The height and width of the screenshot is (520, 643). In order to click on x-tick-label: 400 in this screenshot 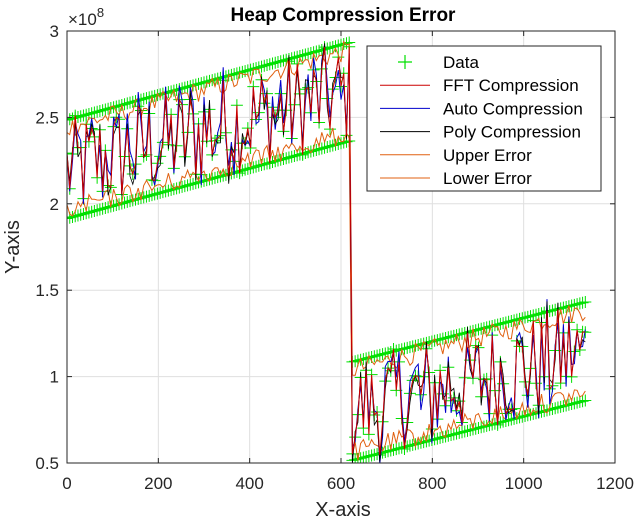, I will do `click(249, 483)`.